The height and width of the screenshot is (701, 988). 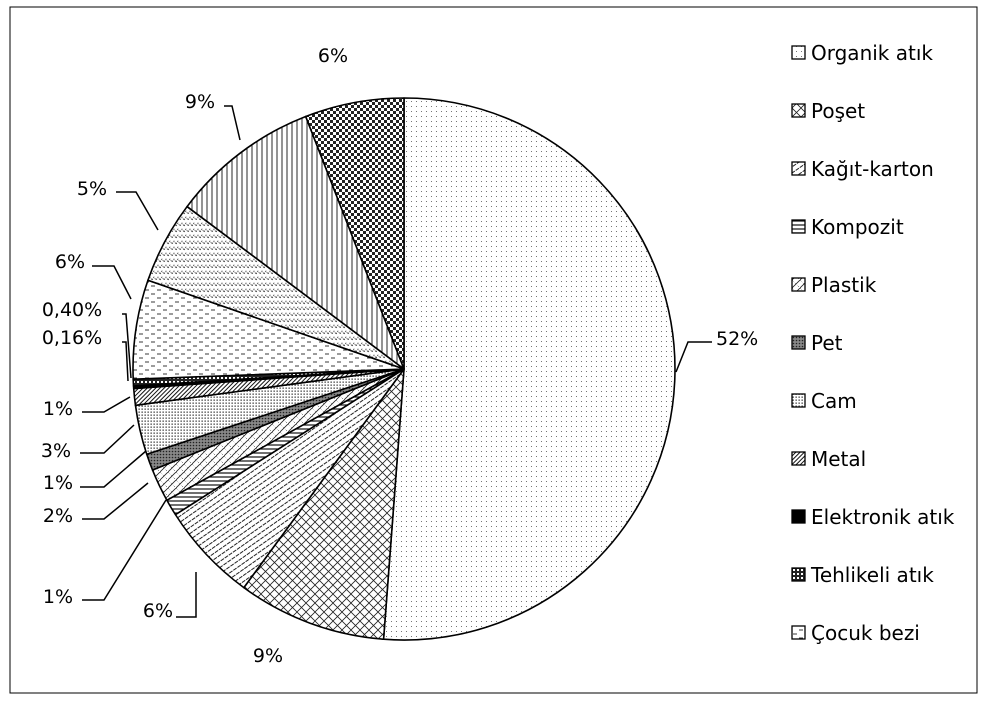 I want to click on legend-label-7: Cam, so click(x=834, y=401).